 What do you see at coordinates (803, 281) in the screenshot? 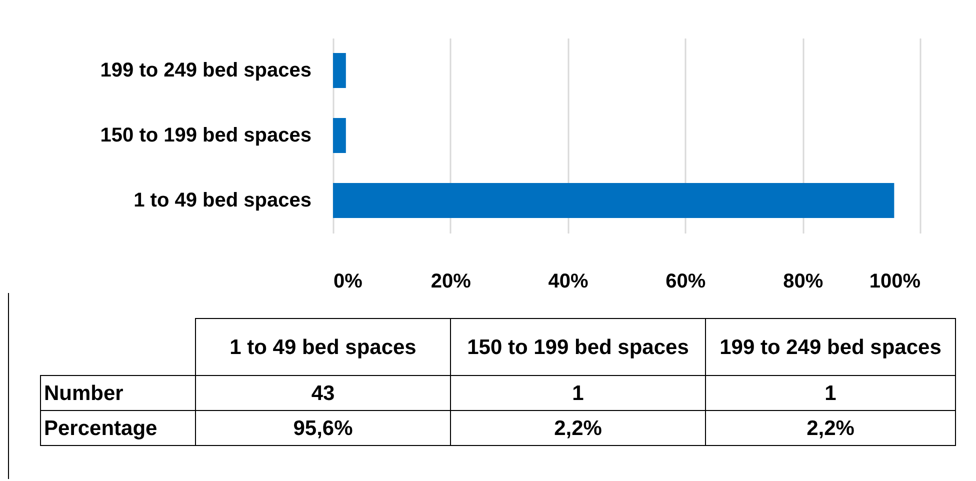
I see `x-tick-label: 80%` at bounding box center [803, 281].